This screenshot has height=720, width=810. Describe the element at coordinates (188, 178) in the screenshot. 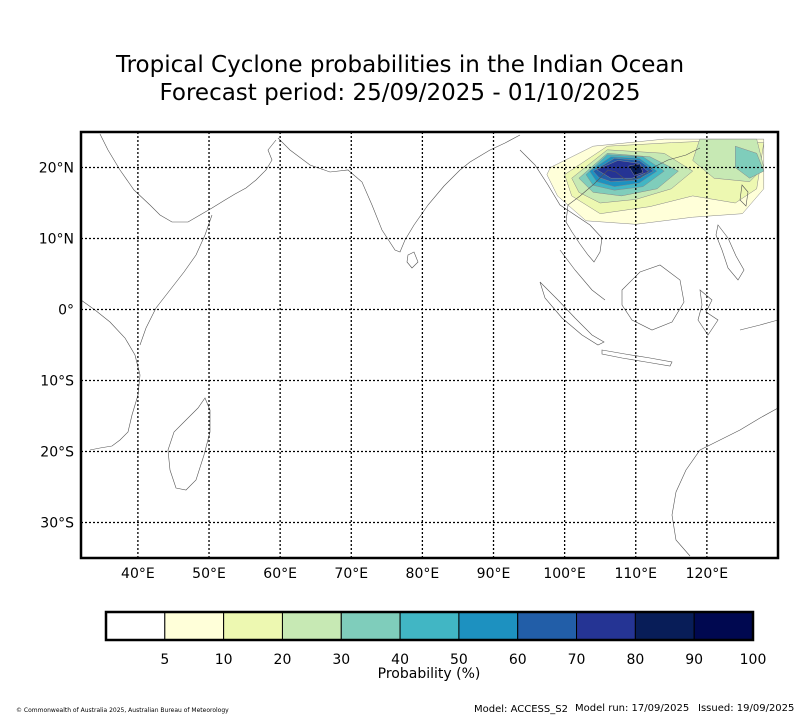

I see `coastline-arabia` at that location.